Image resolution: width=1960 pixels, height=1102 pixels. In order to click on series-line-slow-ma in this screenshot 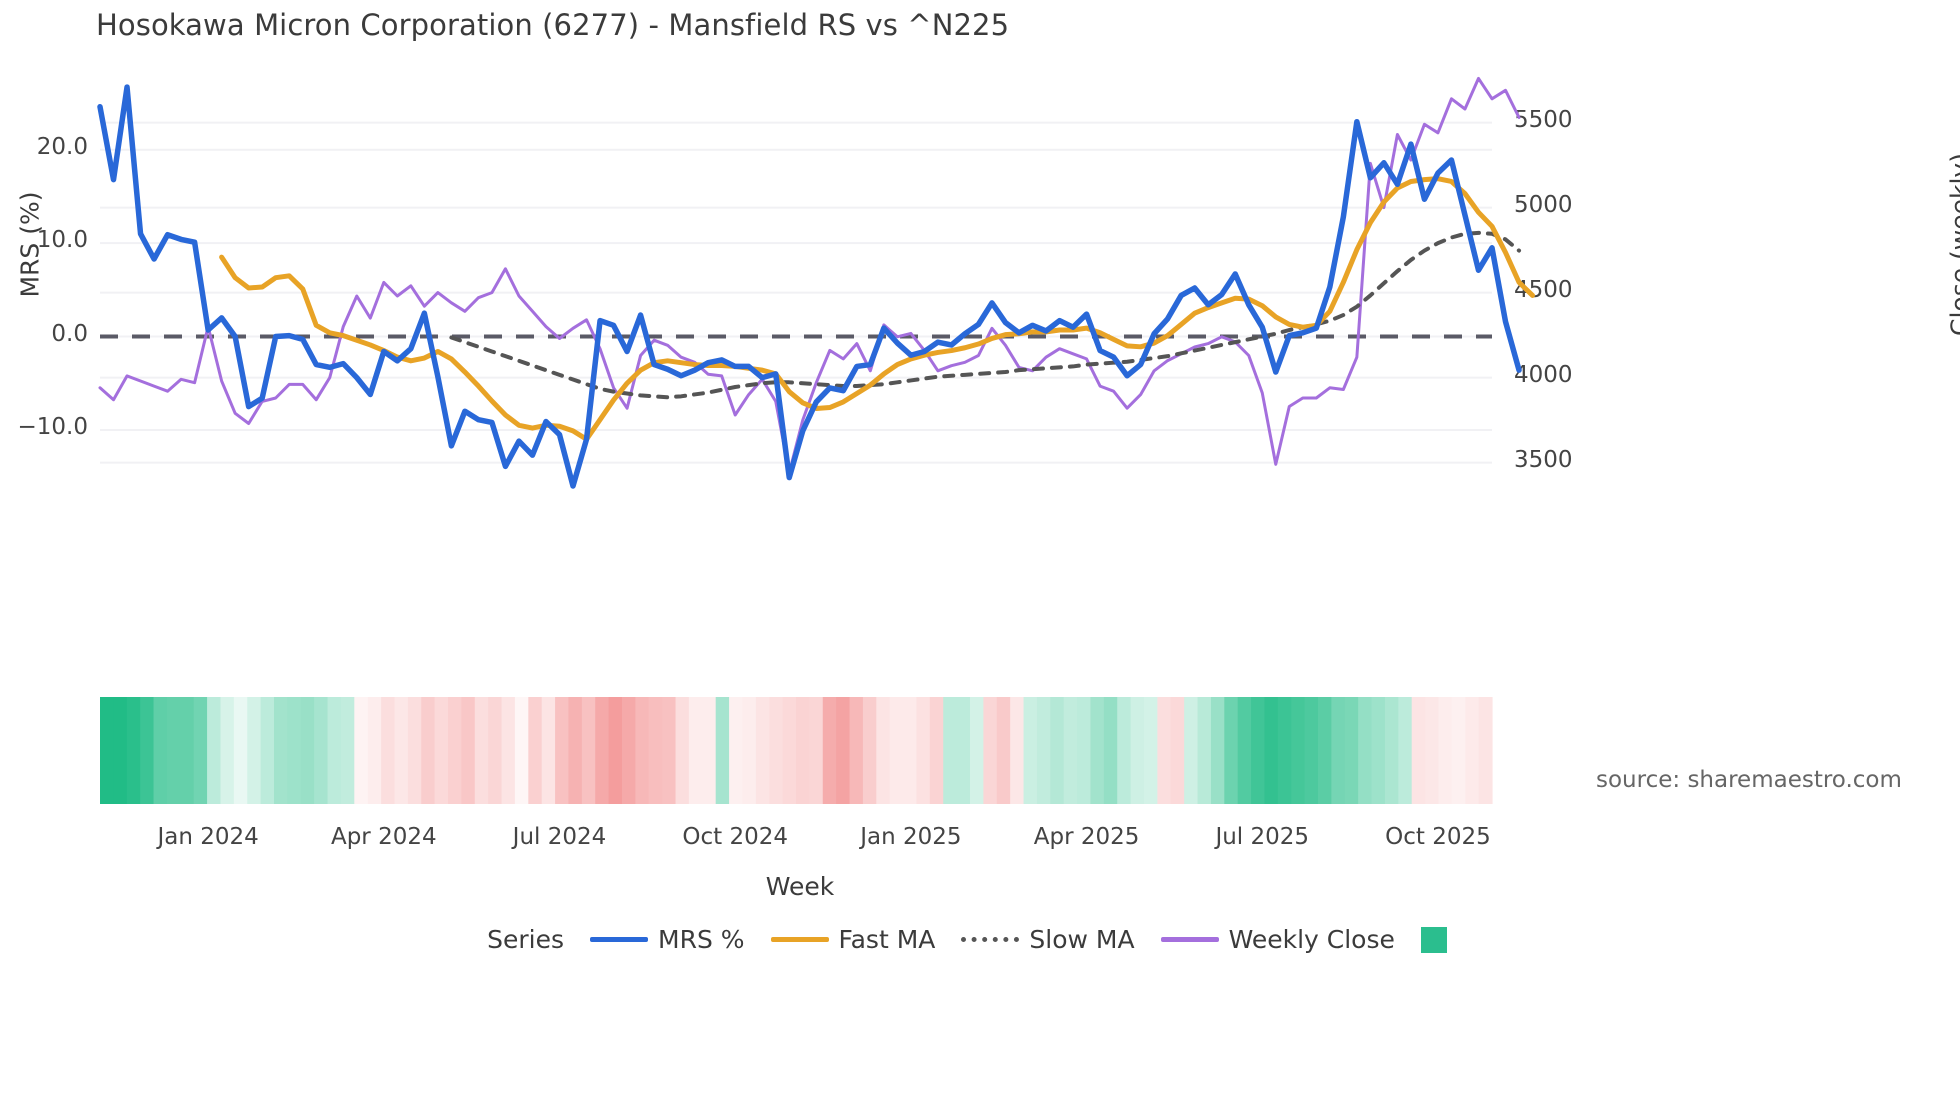, I will do `click(985, 315)`.